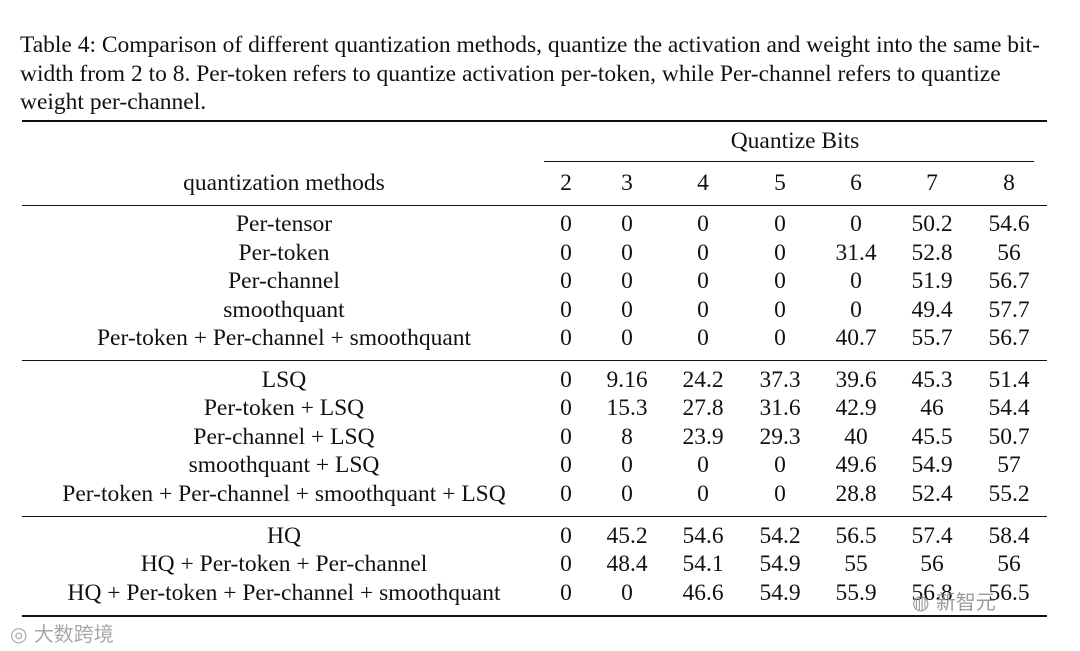 This screenshot has width=1080, height=651. Describe the element at coordinates (965, 602) in the screenshot. I see `watermark-right-text: 新智元` at that location.